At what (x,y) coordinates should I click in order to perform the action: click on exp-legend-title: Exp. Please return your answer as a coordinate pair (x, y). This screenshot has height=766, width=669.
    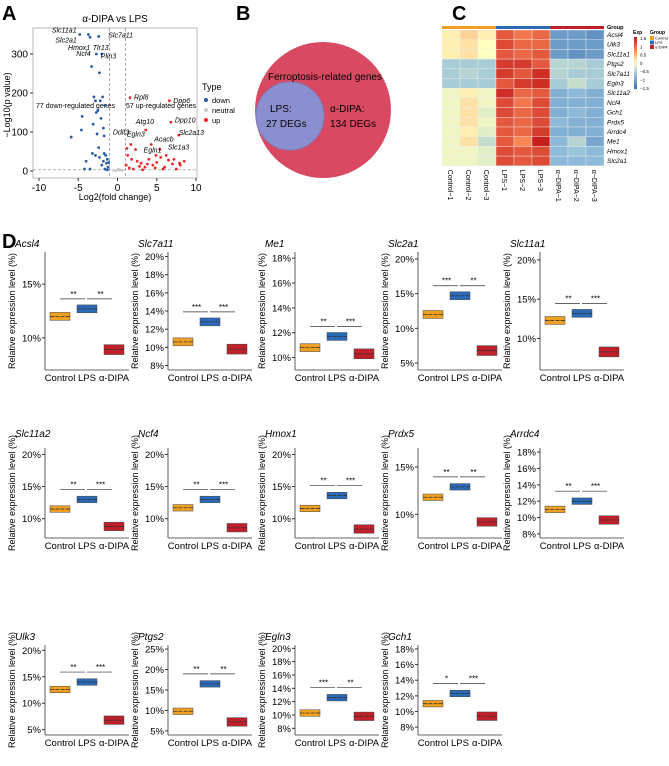
    Looking at the image, I should click on (637, 33).